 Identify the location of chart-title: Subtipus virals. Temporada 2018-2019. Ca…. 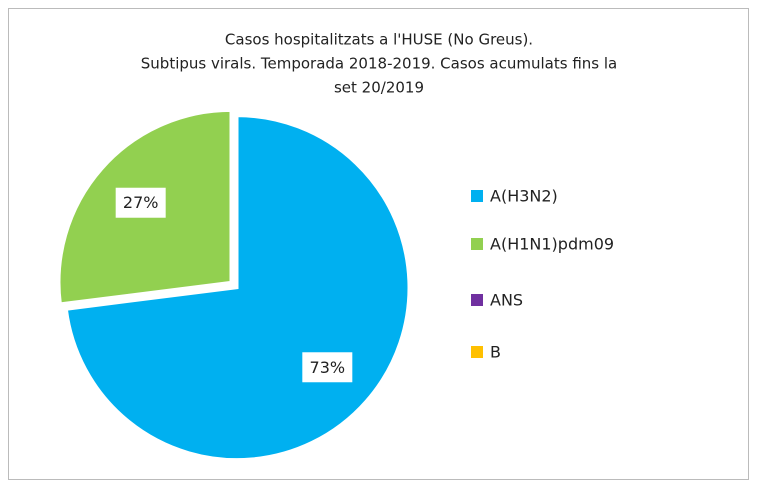
(379, 64).